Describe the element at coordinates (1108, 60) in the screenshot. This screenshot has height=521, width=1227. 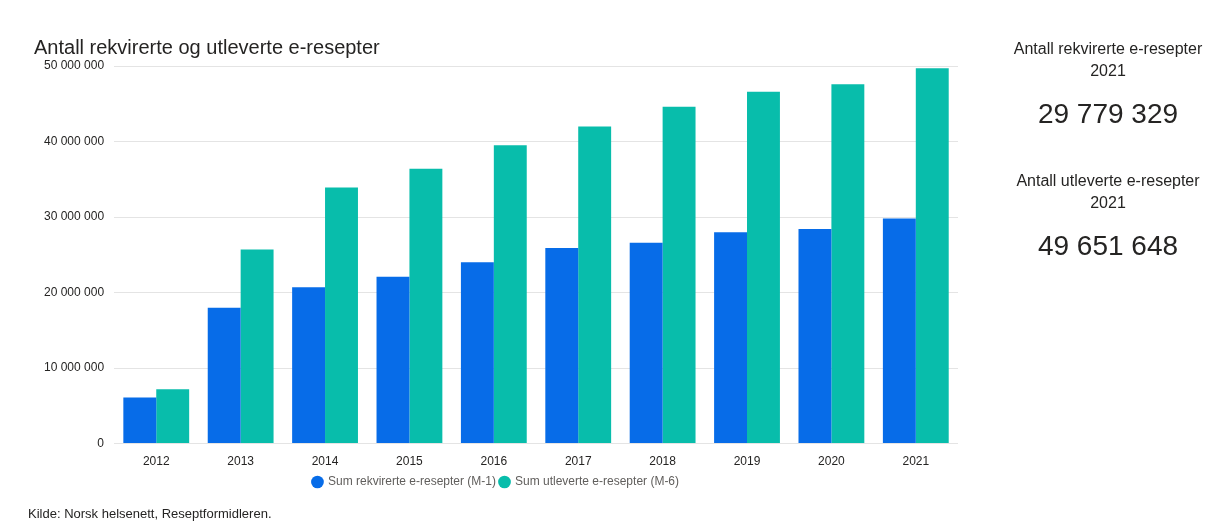
I see `text: Antall rekvirerte e-resepter 2021` at that location.